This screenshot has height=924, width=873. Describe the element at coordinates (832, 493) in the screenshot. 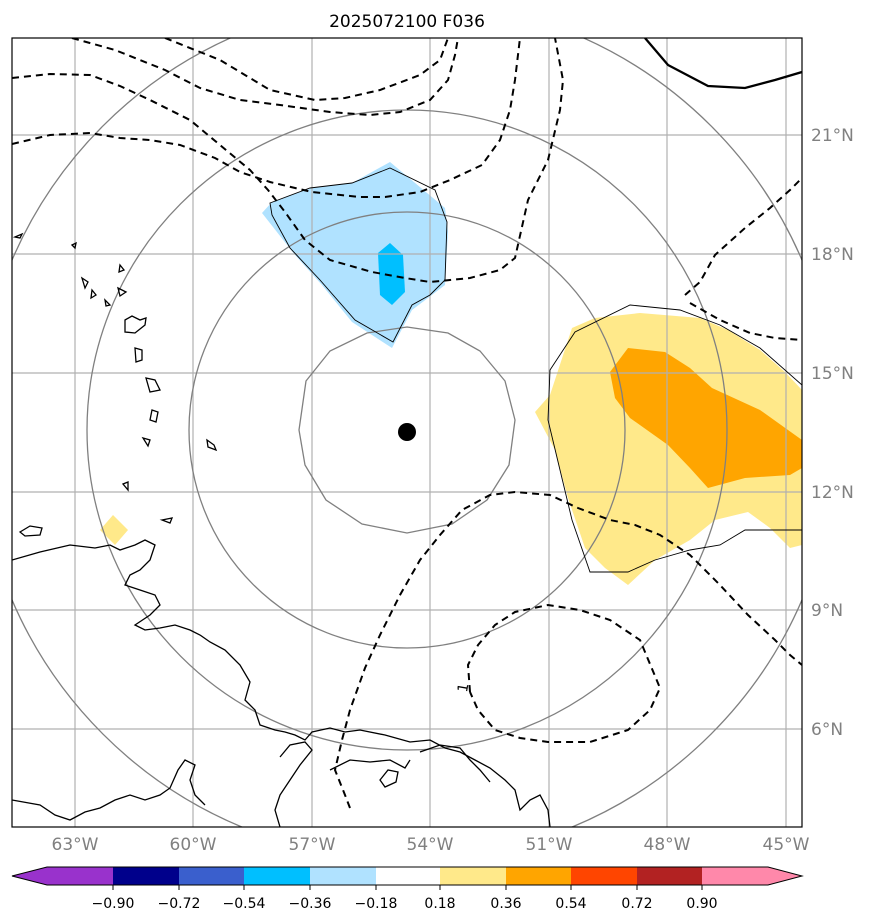

I see `lat-label: 12°N` at that location.